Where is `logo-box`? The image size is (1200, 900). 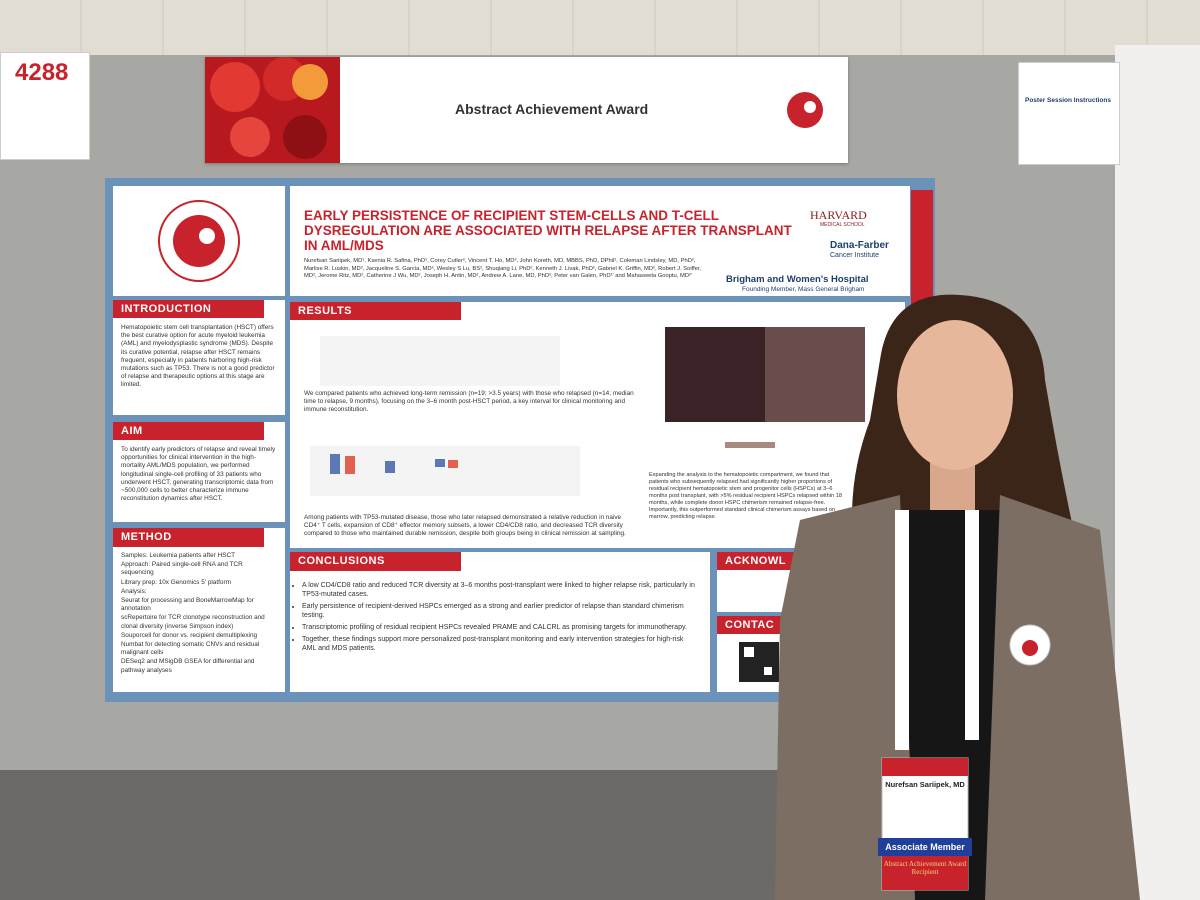 logo-box is located at coordinates (199, 241).